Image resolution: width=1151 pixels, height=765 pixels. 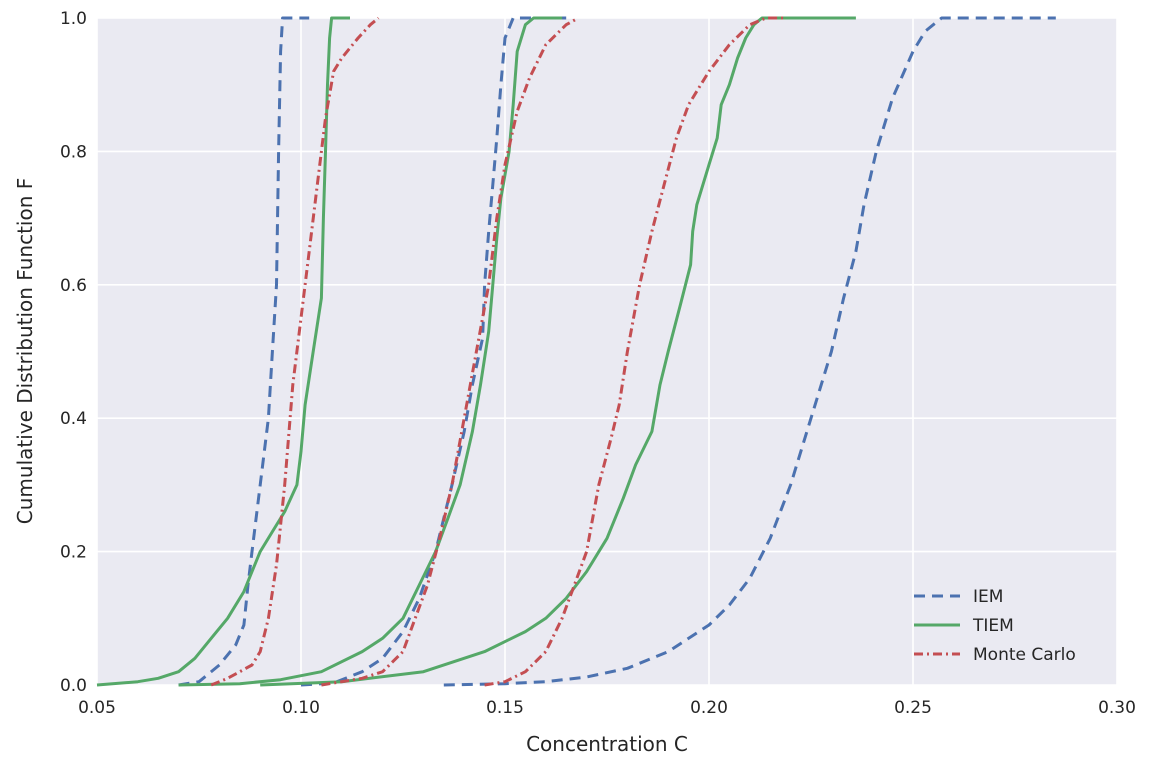 I want to click on x-tick-label: 0.05, so click(x=97, y=708).